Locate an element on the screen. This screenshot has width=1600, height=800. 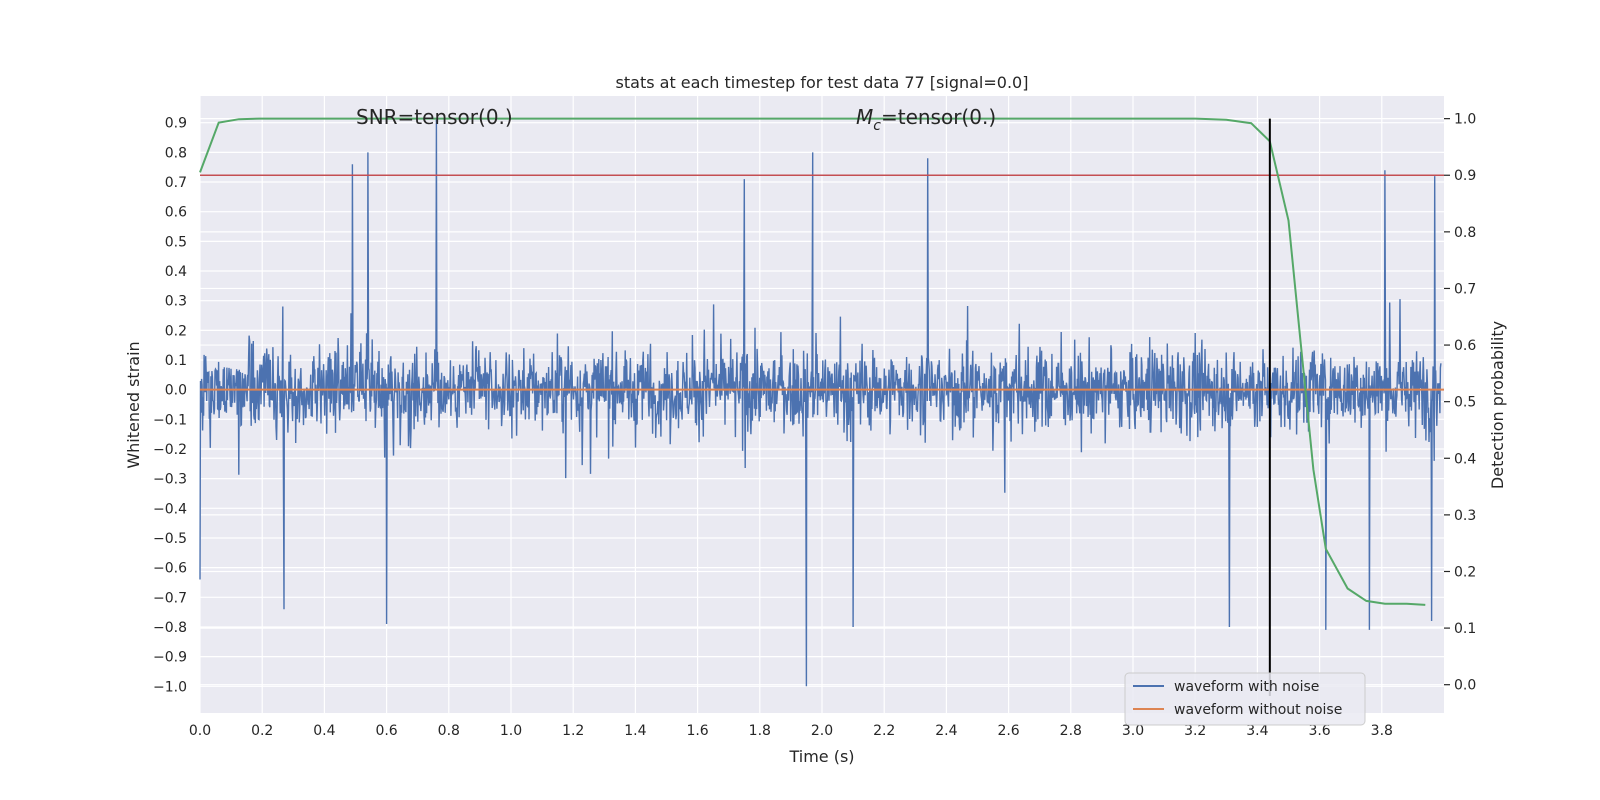
legend-label-noise: waveform with noise is located at coordinates (1246, 687).